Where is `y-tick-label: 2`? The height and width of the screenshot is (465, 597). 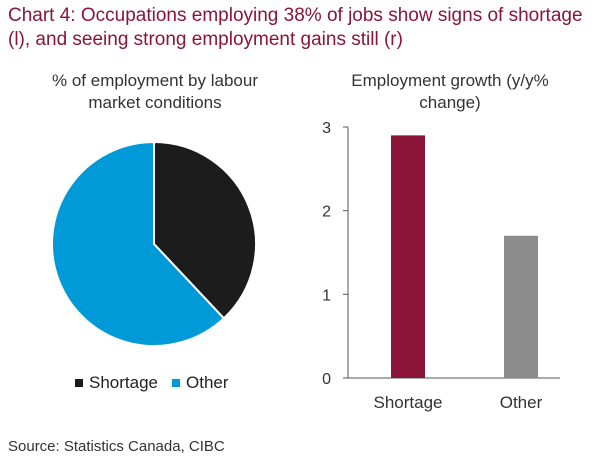
y-tick-label: 2 is located at coordinates (326, 212).